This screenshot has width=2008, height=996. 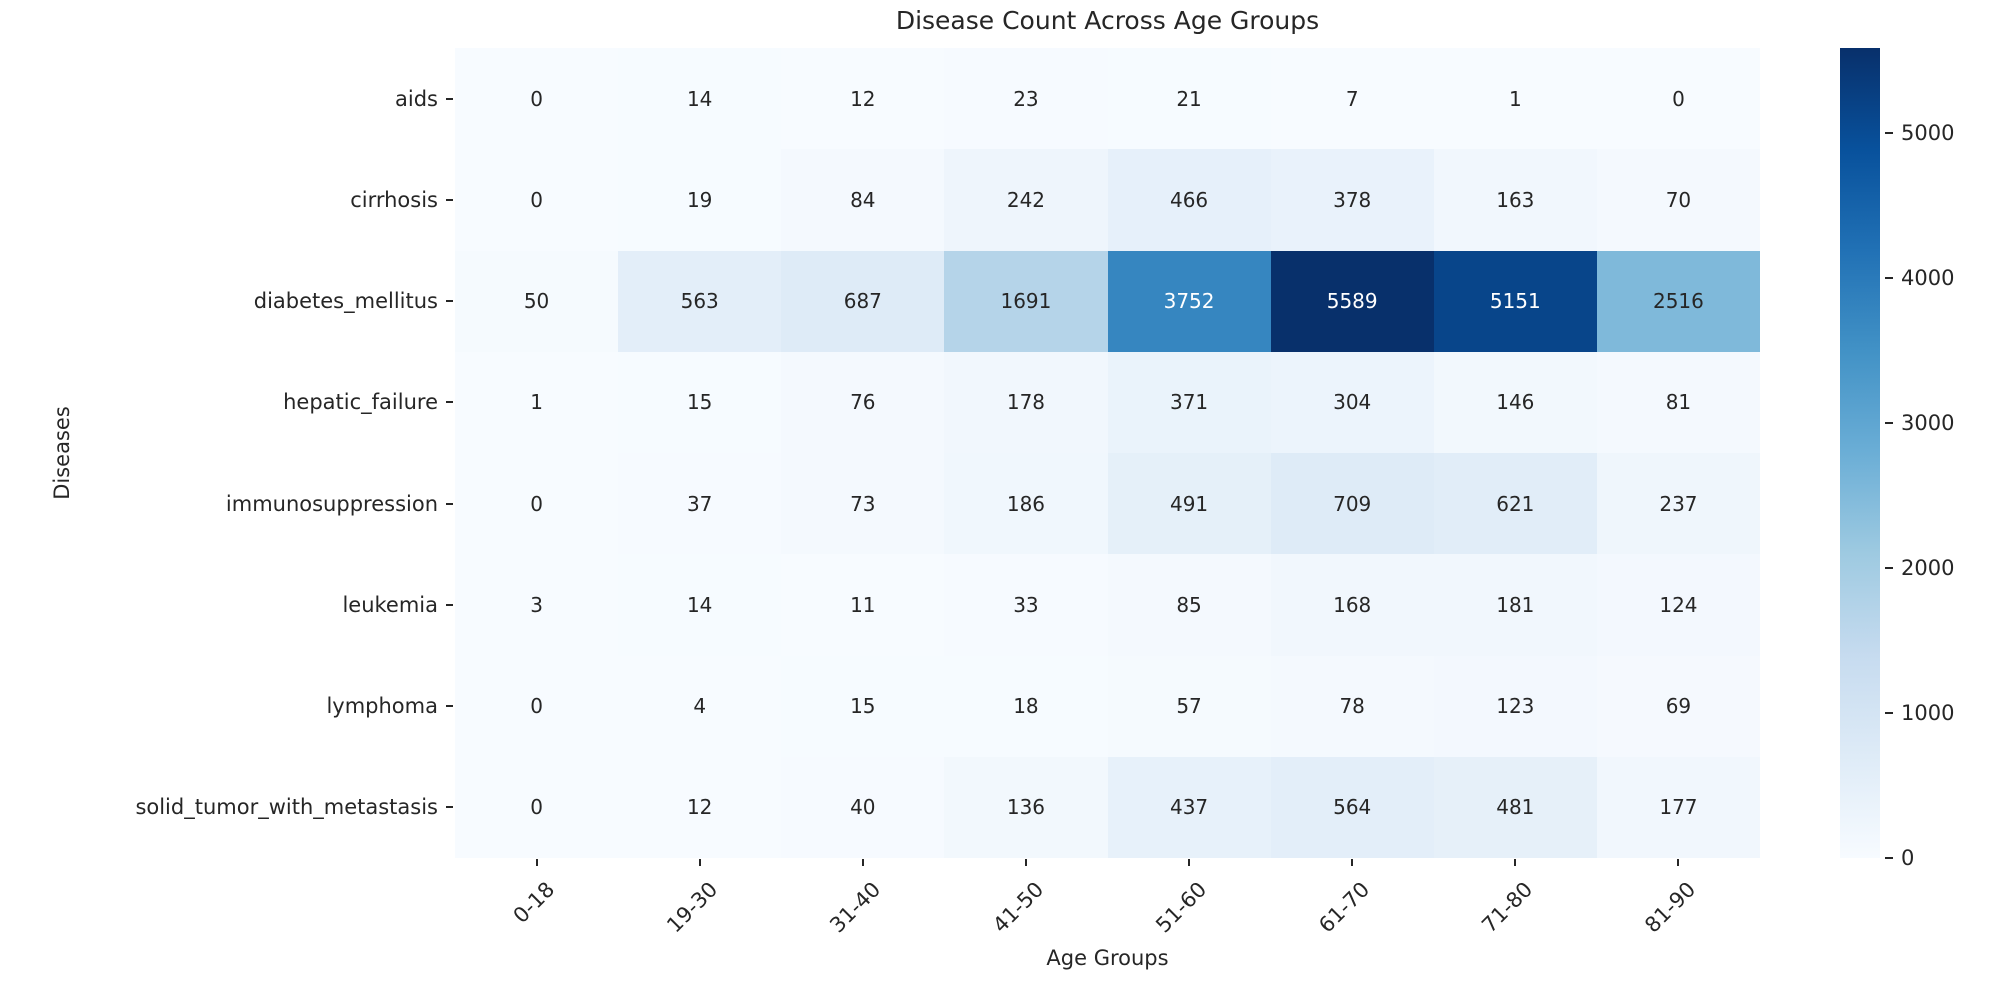 I want to click on heatmap-cell: 11, so click(x=863, y=605).